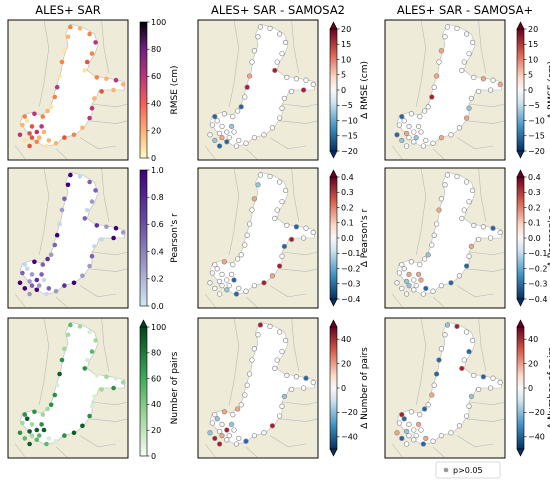  I want to click on colorbar-tick-label: 60, so click(156, 76).